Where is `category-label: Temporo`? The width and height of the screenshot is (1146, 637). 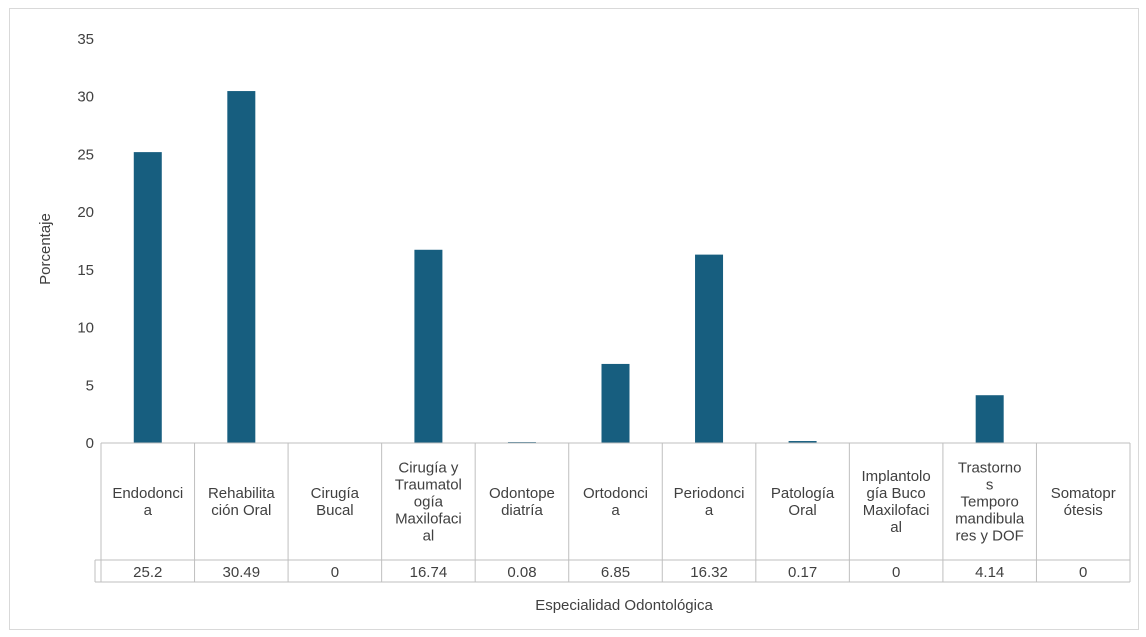 category-label: Temporo is located at coordinates (990, 502).